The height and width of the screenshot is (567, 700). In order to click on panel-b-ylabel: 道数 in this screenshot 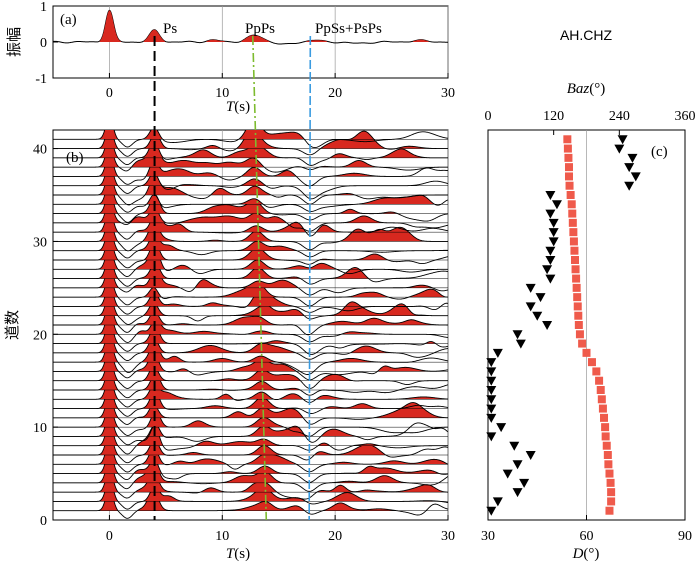, I will do `click(12, 325)`.